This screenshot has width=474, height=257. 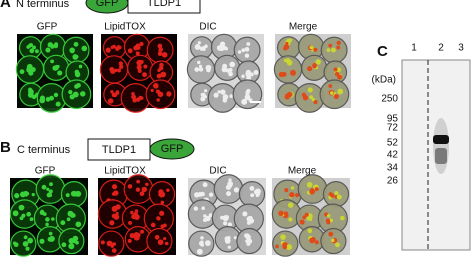 I want to click on marker-label: 72, so click(x=393, y=128).